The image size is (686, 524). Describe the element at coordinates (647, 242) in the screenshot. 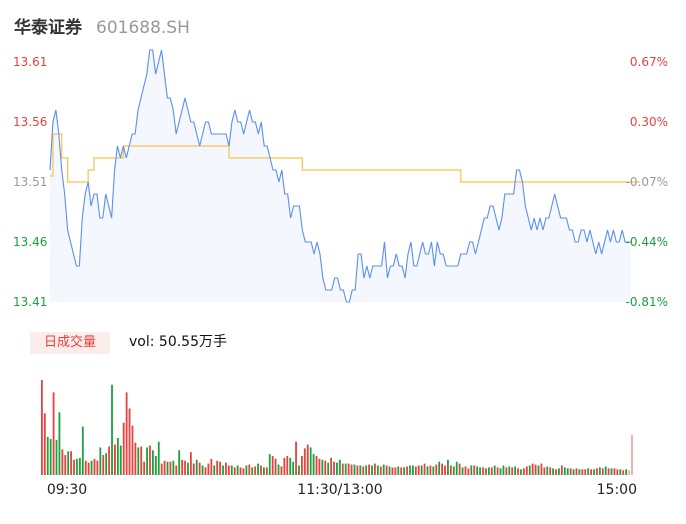

I see `y-tick-right: -0.44%` at that location.